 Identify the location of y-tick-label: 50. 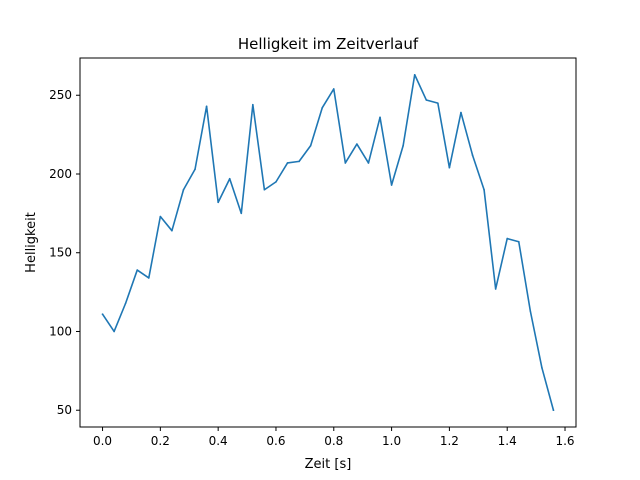
(64, 410).